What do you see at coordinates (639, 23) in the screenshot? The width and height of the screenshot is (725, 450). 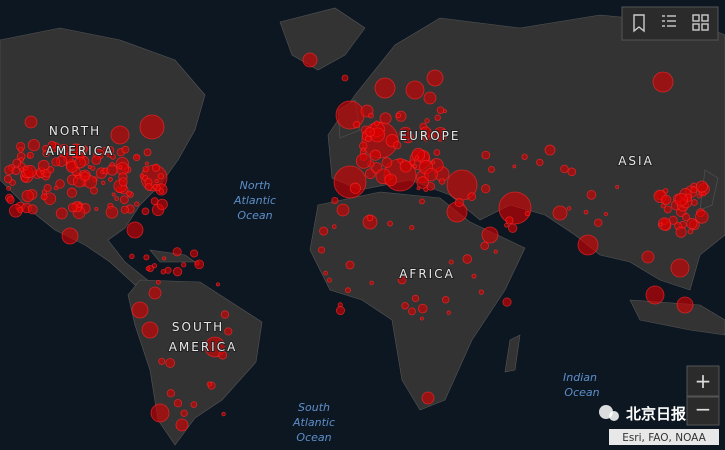 I see `bookmark-button` at bounding box center [639, 23].